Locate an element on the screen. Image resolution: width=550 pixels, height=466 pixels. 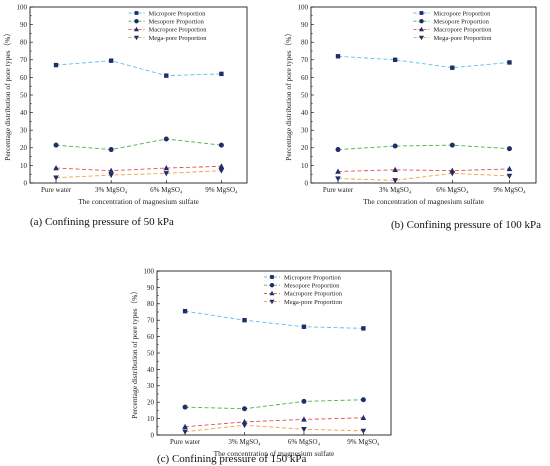
legend-item: Mesopore Proportion is located at coordinates (451, 22).